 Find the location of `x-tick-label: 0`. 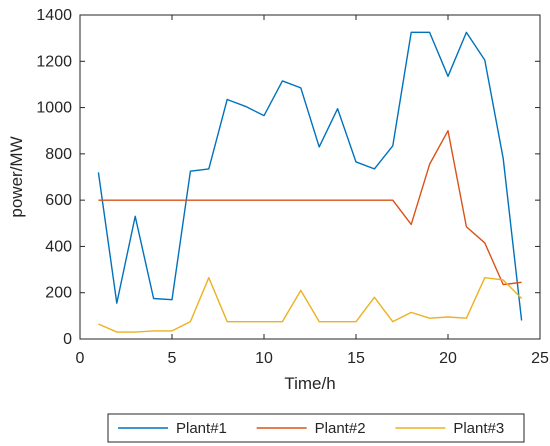

x-tick-label: 0 is located at coordinates (80, 358).